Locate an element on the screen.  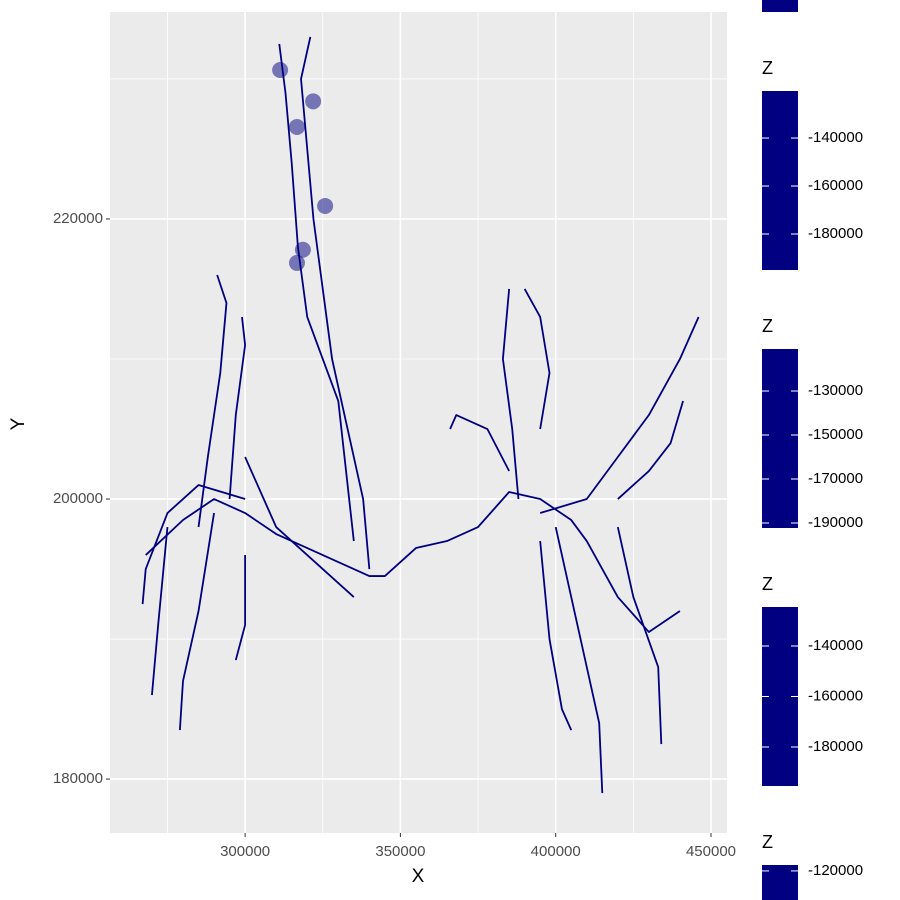
y-tick-label: 200000 is located at coordinates (78, 498).